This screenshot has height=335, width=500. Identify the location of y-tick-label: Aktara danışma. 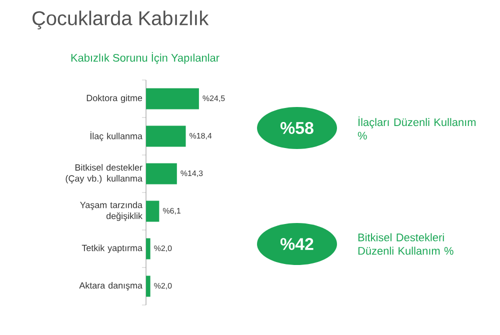
(110, 286).